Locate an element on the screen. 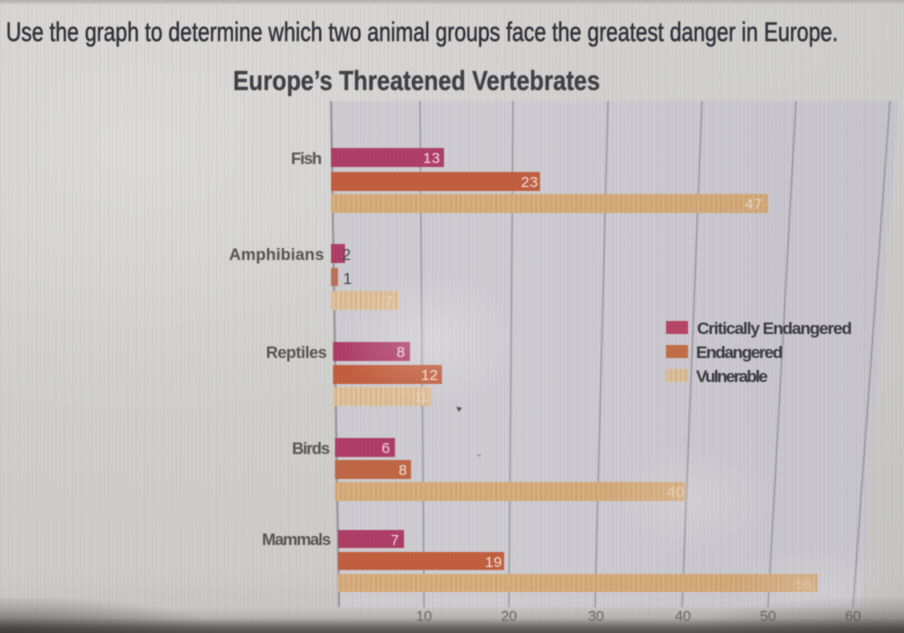  svg-text: 56 is located at coordinates (803, 584).